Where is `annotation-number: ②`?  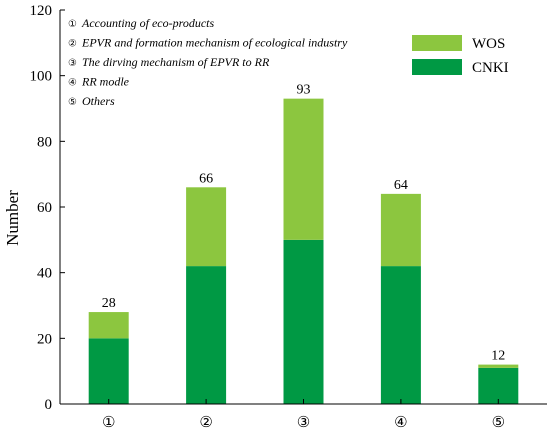 annotation-number: ② is located at coordinates (72, 44).